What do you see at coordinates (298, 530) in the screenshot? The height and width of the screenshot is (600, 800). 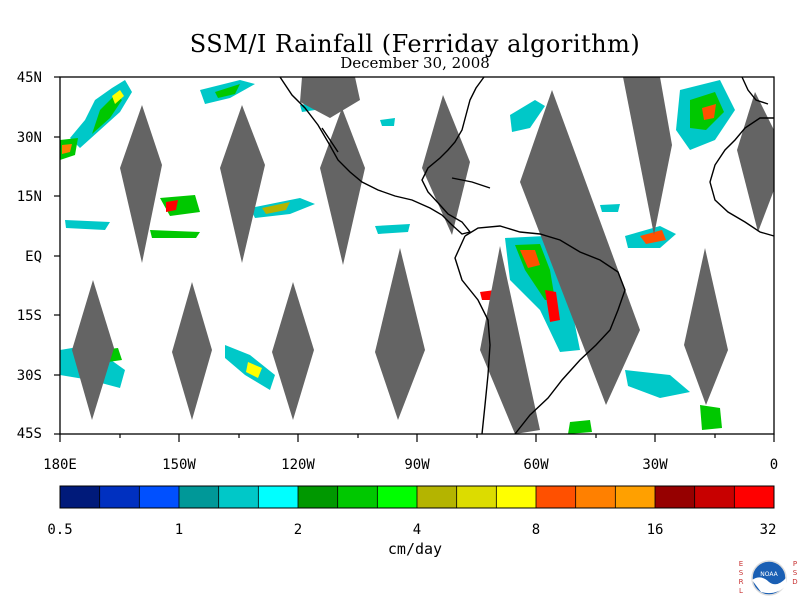 I see `colorbar-tick: 2` at bounding box center [298, 530].